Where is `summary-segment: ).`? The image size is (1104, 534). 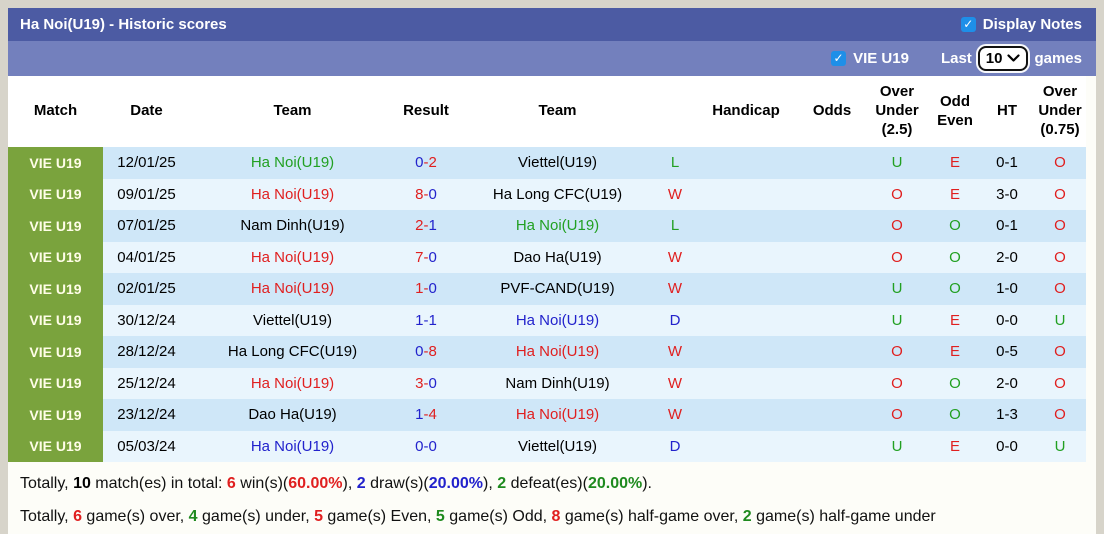
summary-segment: ). is located at coordinates (647, 483).